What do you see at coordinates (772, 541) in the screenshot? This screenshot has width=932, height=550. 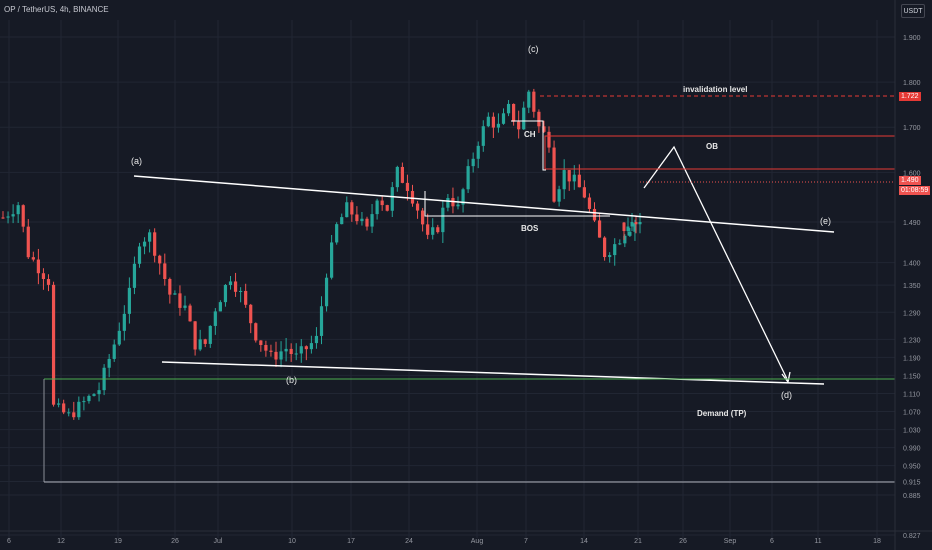 I see `x-tick-14: 6` at bounding box center [772, 541].